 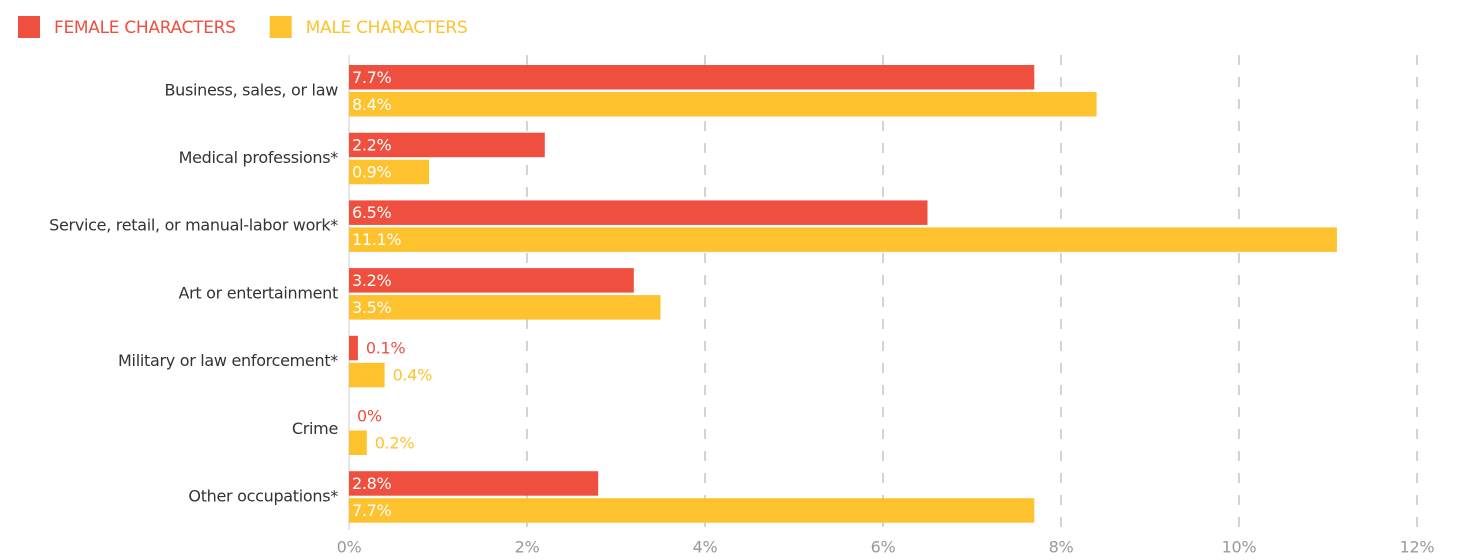 What do you see at coordinates (259, 157) in the screenshot?
I see `category-label: Medical professions*` at bounding box center [259, 157].